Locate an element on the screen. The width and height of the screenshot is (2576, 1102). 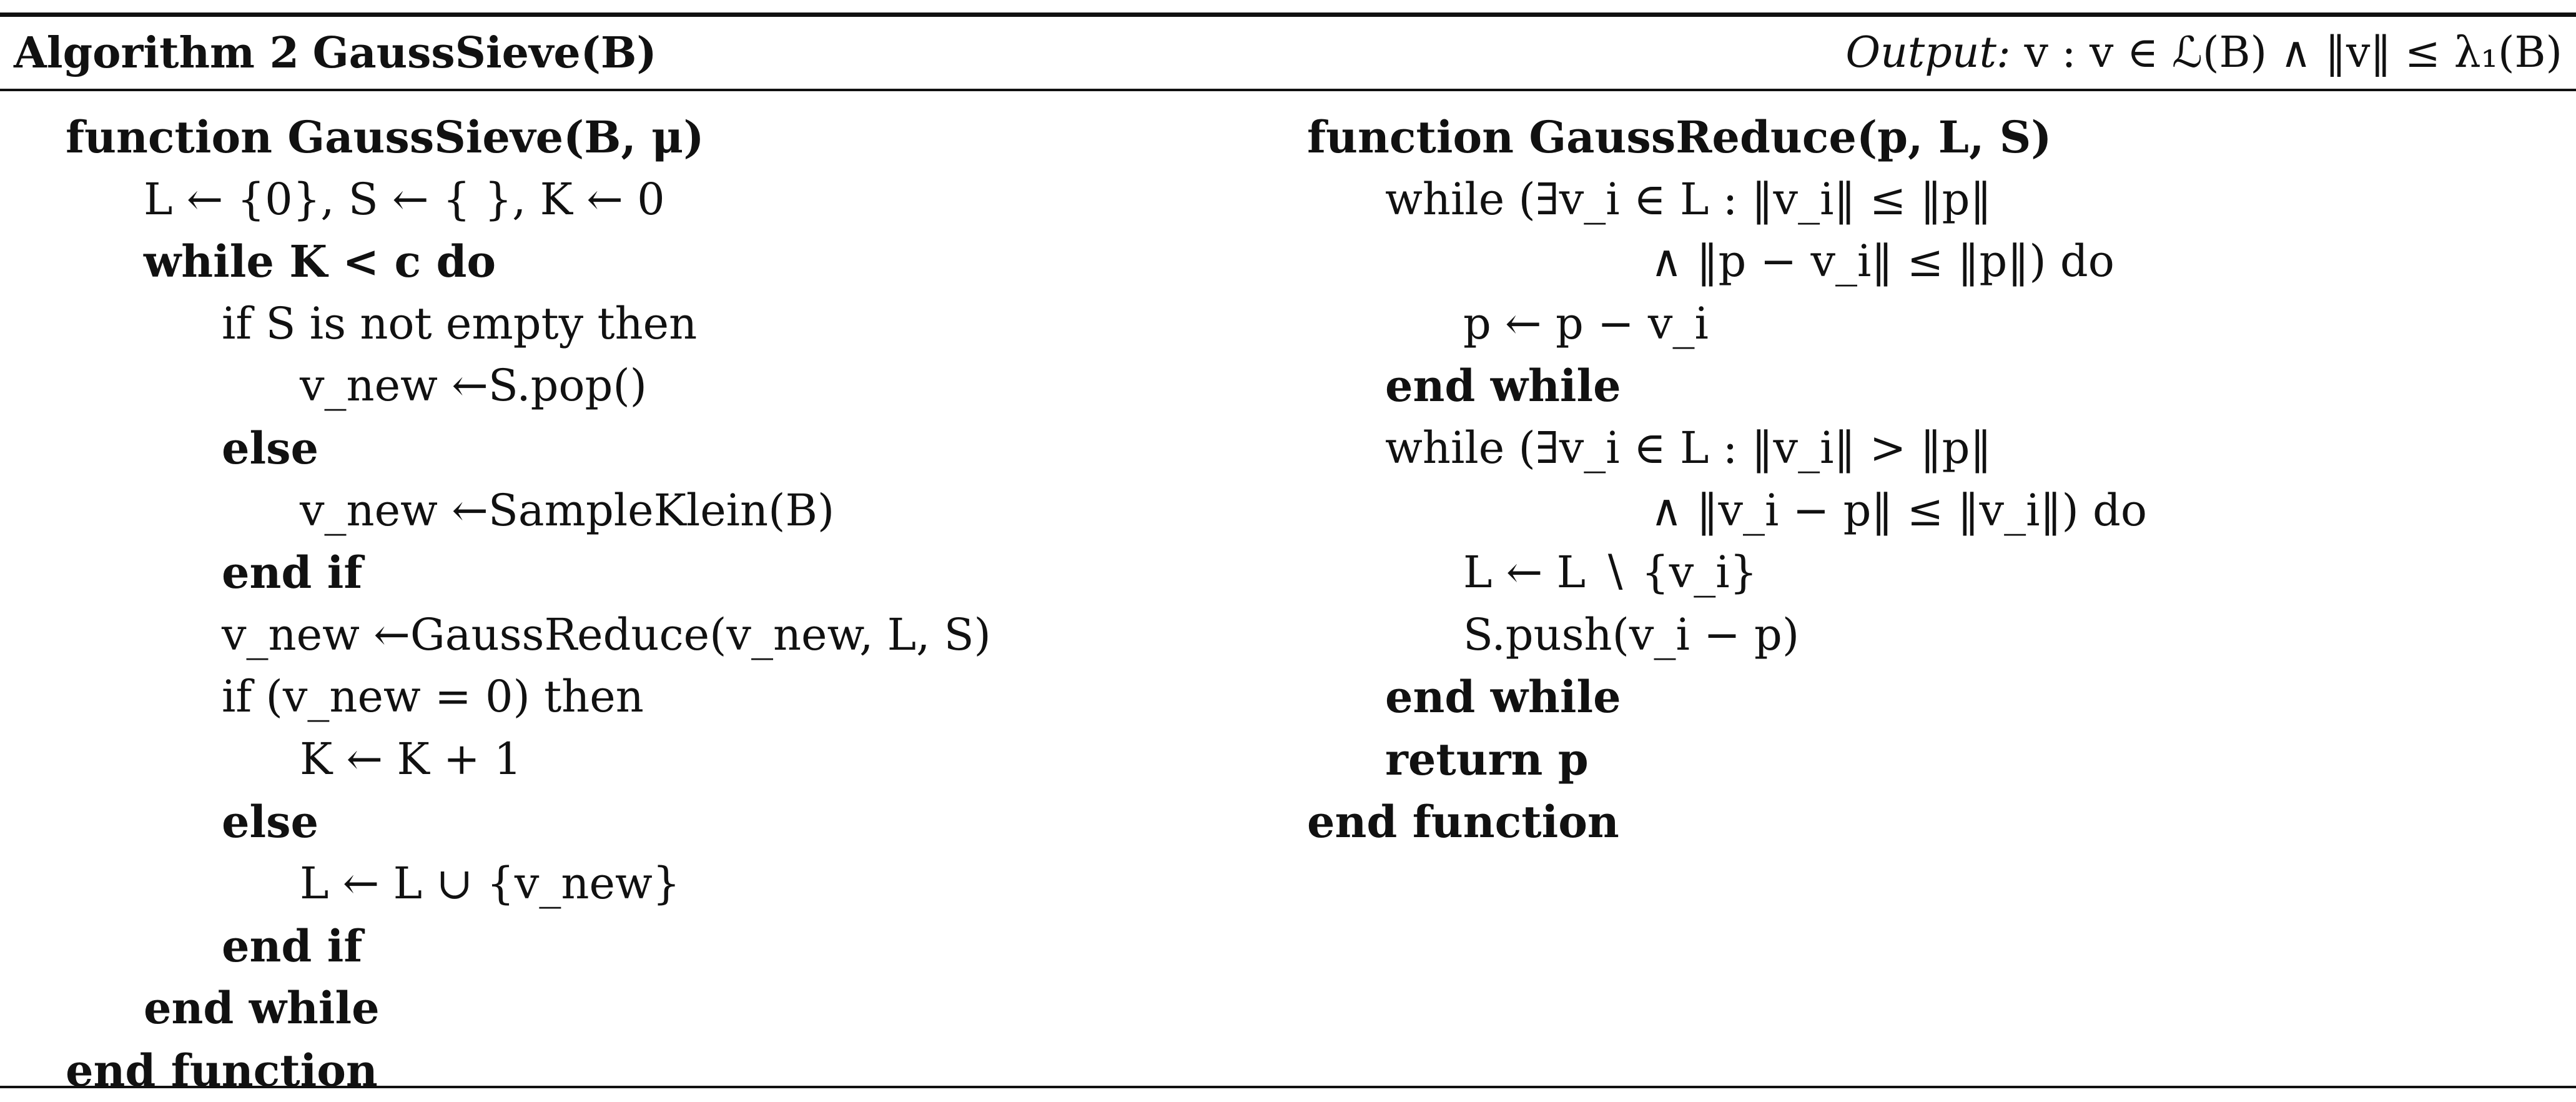
code-line: while (∃v_i ∈ L : ‖v_i‖ ≤ ‖p‖ is located at coordinates (1688, 199).